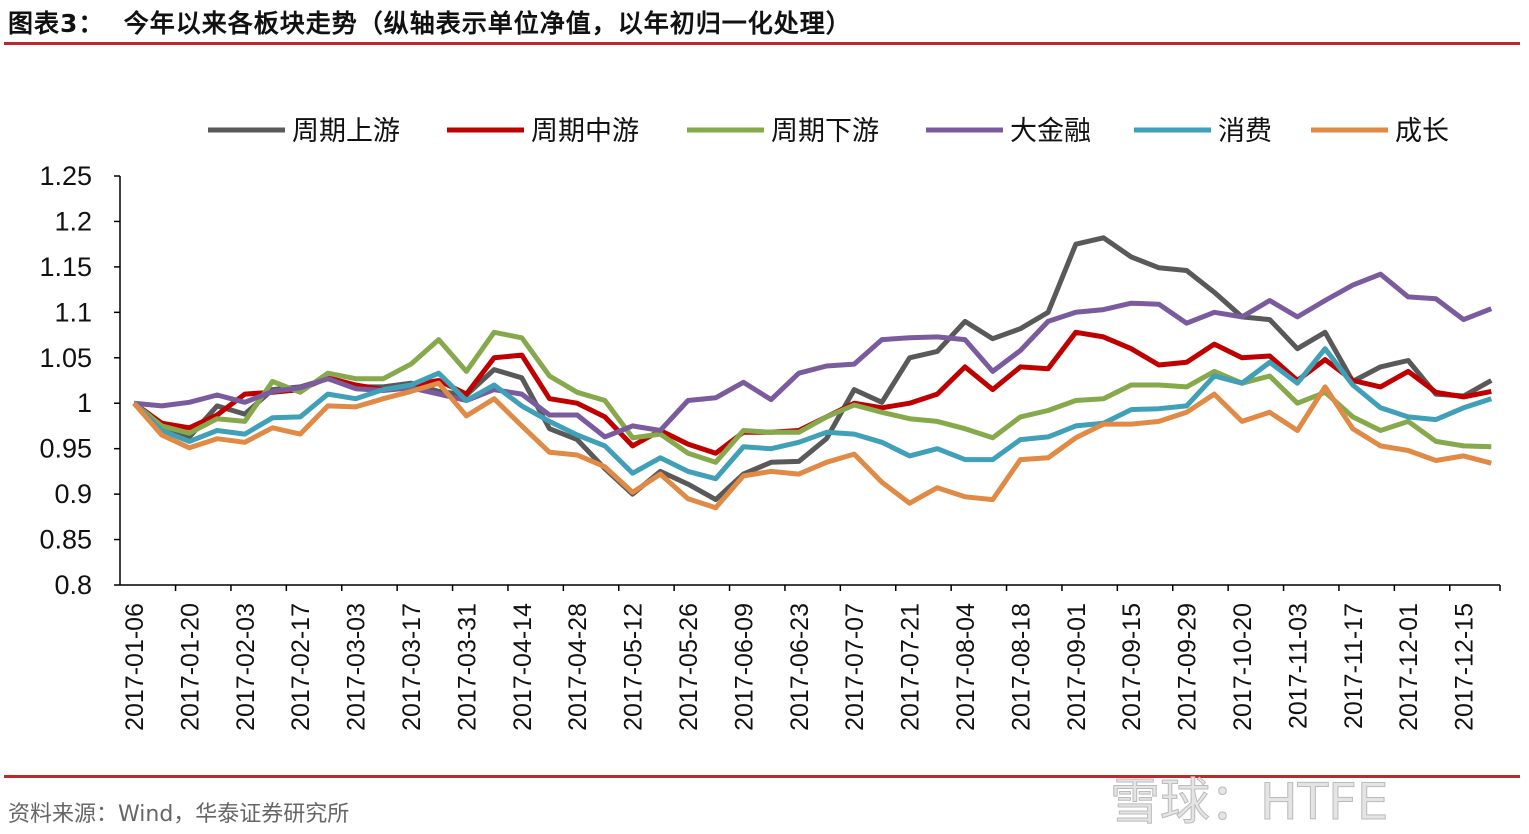  What do you see at coordinates (65, 449) in the screenshot?
I see `y-tick-label: 0.95` at bounding box center [65, 449].